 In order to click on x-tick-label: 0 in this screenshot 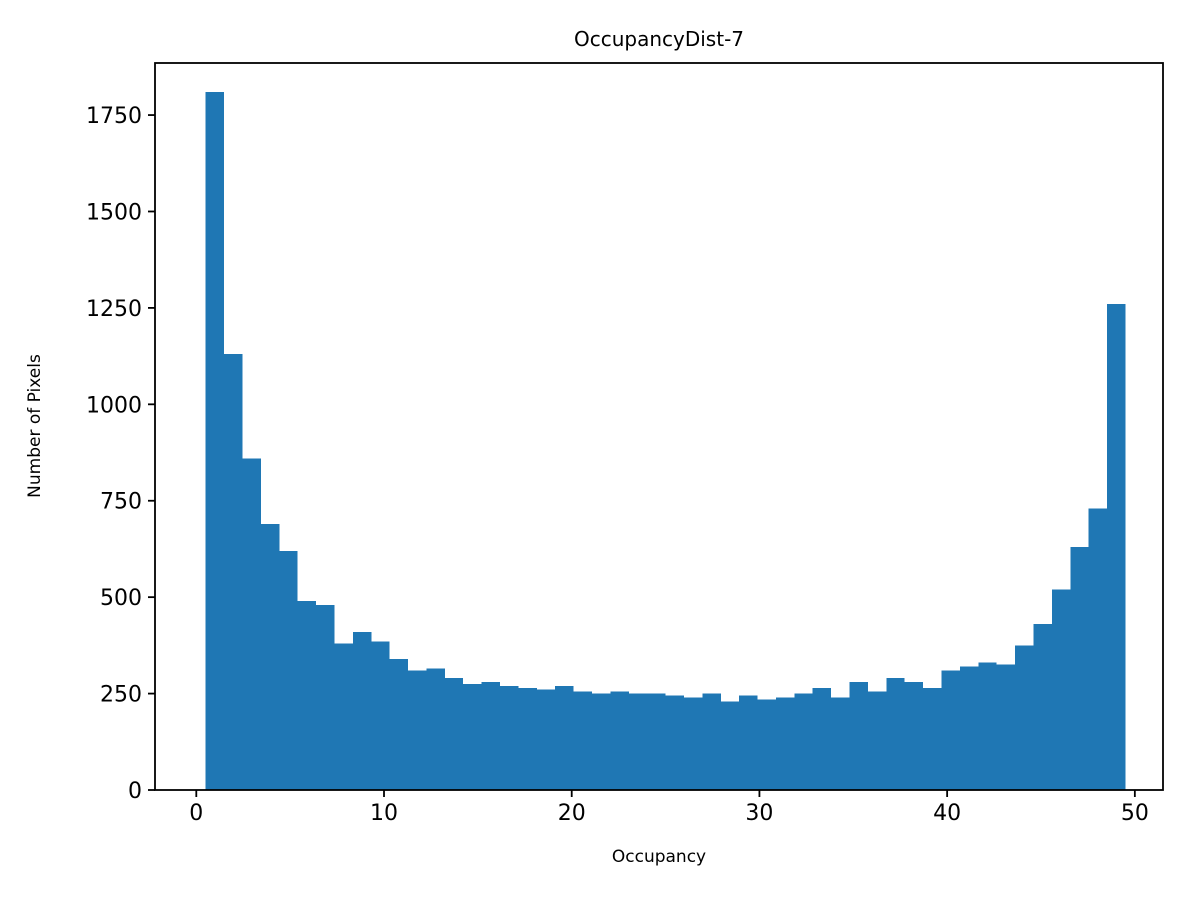, I will do `click(196, 813)`.